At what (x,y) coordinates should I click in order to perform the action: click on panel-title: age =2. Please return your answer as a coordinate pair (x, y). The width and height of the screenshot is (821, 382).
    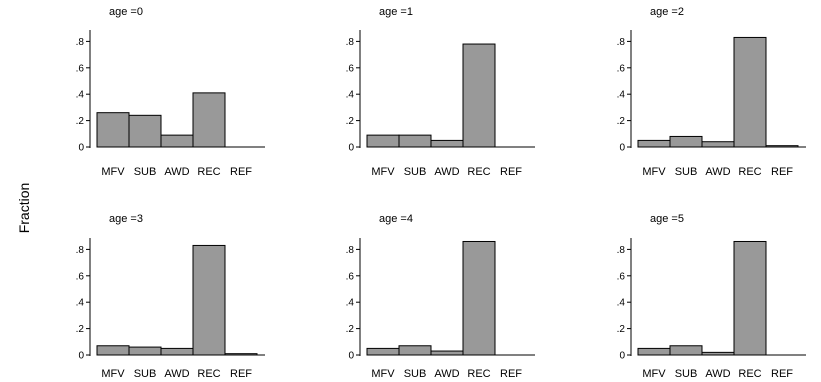
    Looking at the image, I should click on (667, 12).